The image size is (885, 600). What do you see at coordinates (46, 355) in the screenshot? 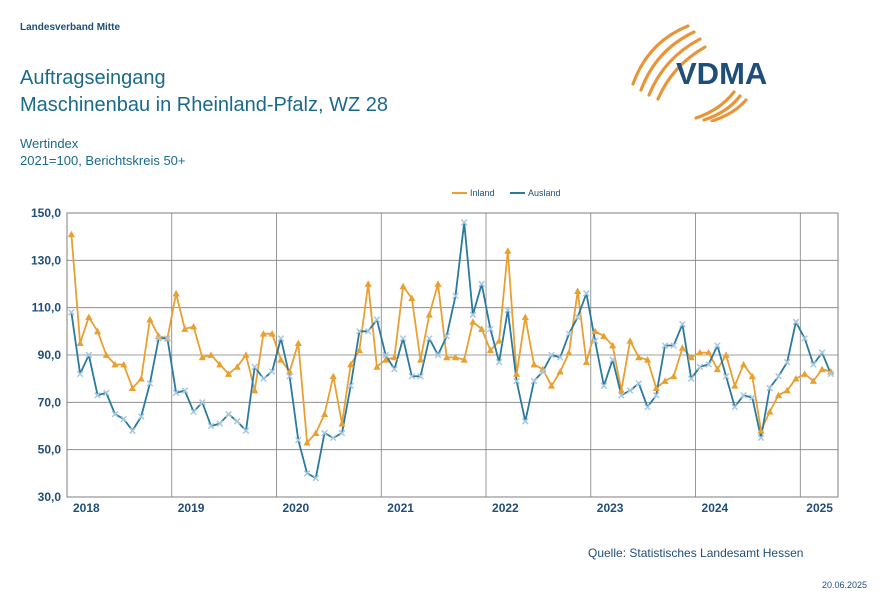
I see `y-axis-ticks: 150,0 130,0 110,0 90,0 70,0 50,0 30,0` at bounding box center [46, 355].